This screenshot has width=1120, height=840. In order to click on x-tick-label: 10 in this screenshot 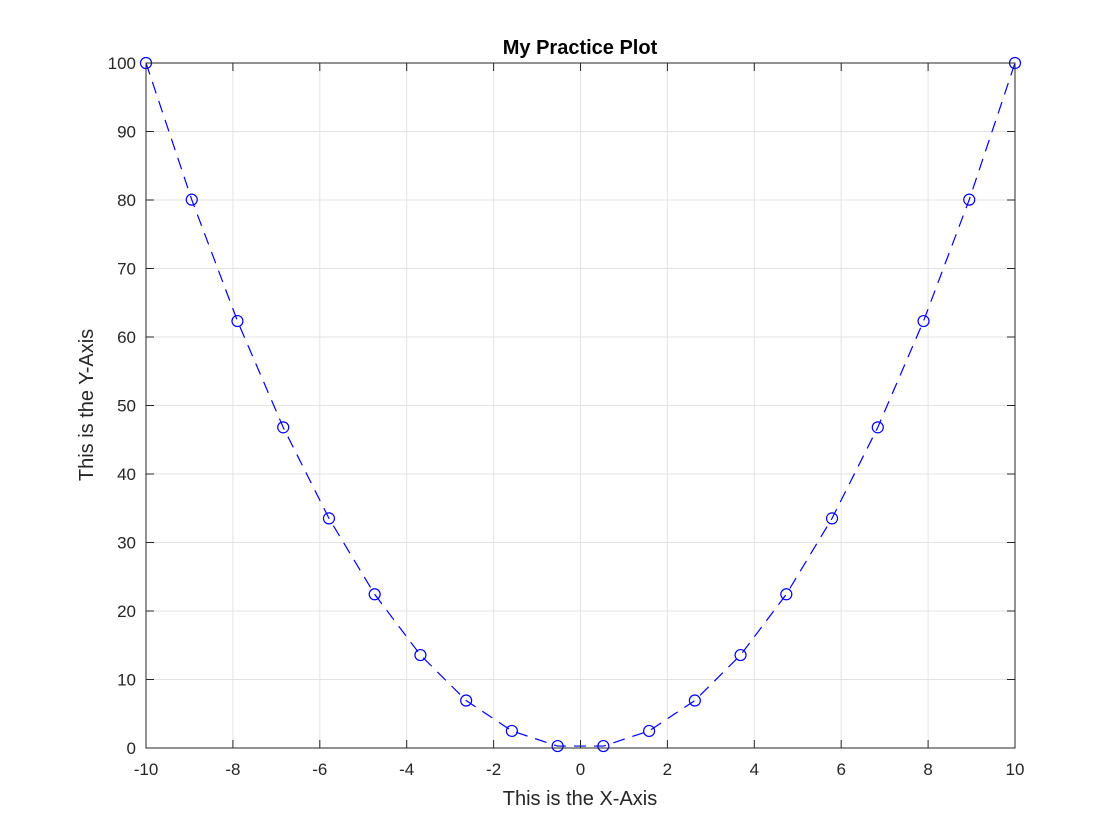, I will do `click(1015, 769)`.